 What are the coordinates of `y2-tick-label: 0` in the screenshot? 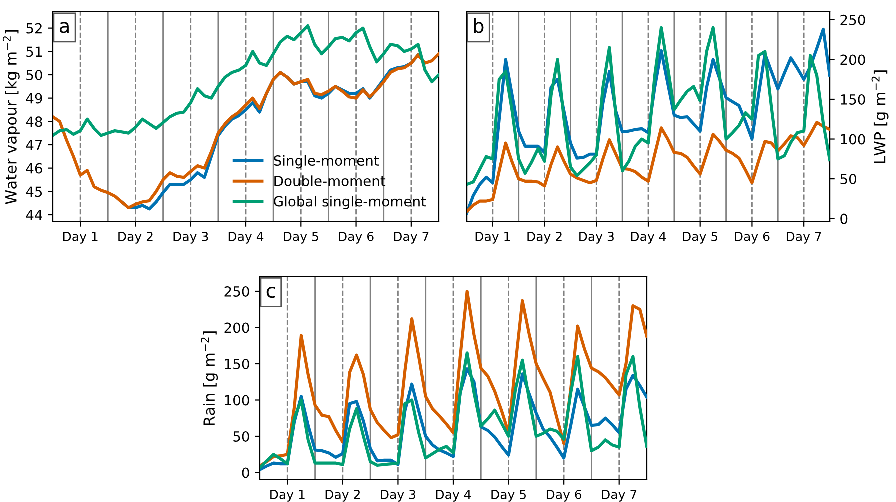 It's located at (844, 219).